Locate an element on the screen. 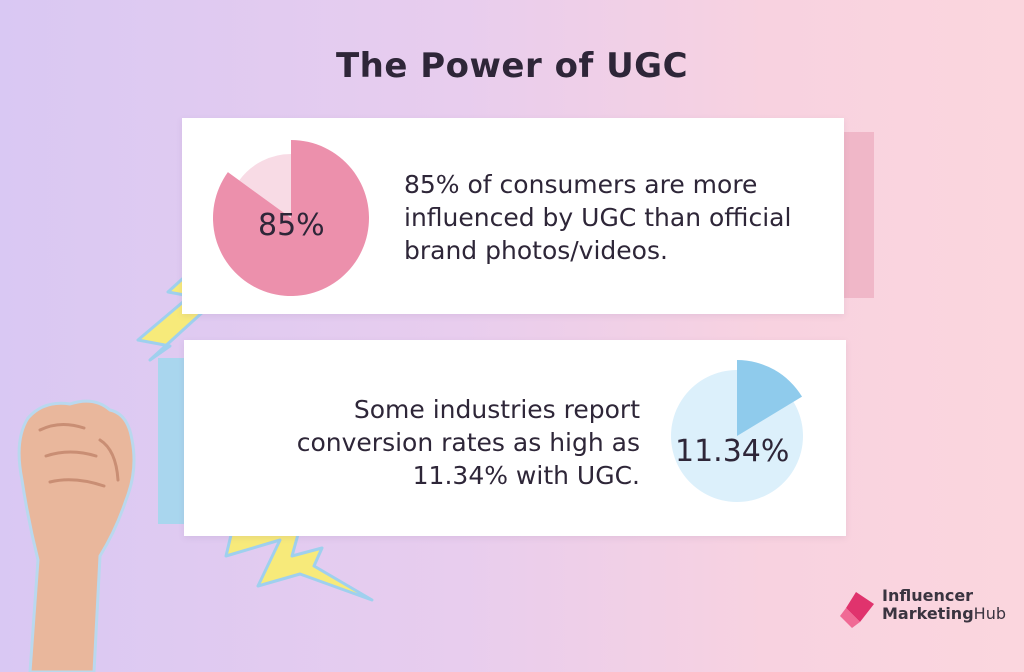  page-title: The Power of UGC is located at coordinates (512, 66).